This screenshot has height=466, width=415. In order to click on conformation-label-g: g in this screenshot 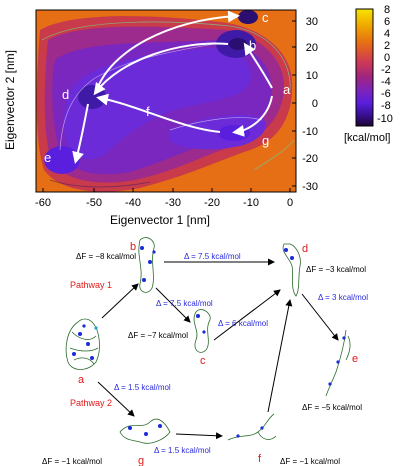, I will do `click(141, 460)`.